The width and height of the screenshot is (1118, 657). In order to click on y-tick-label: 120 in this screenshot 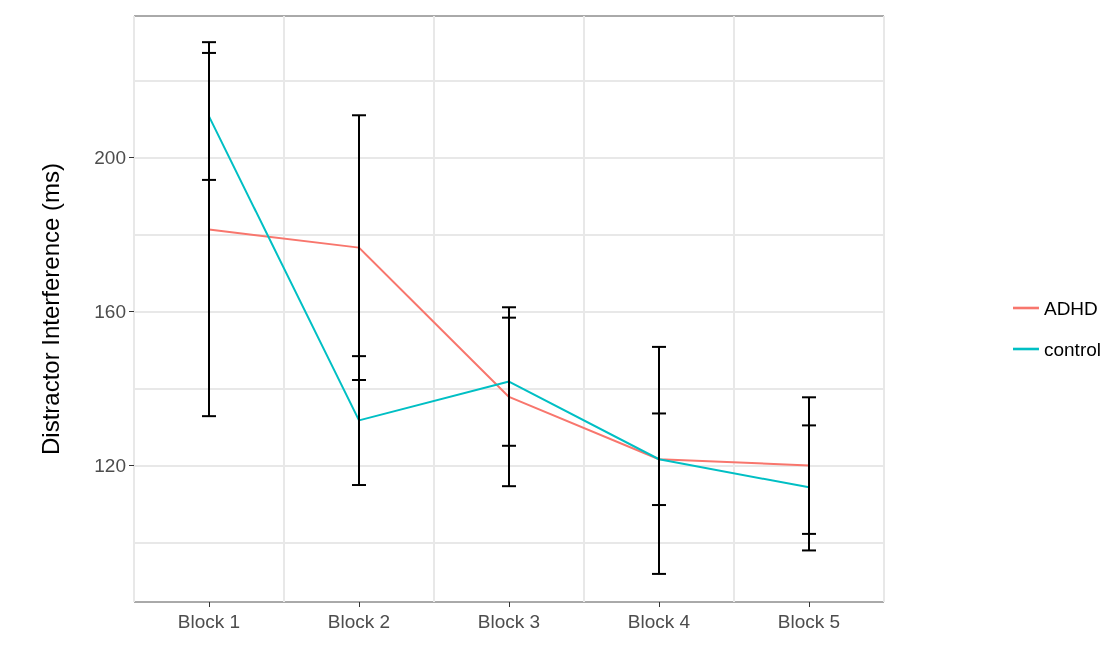, I will do `click(110, 465)`.